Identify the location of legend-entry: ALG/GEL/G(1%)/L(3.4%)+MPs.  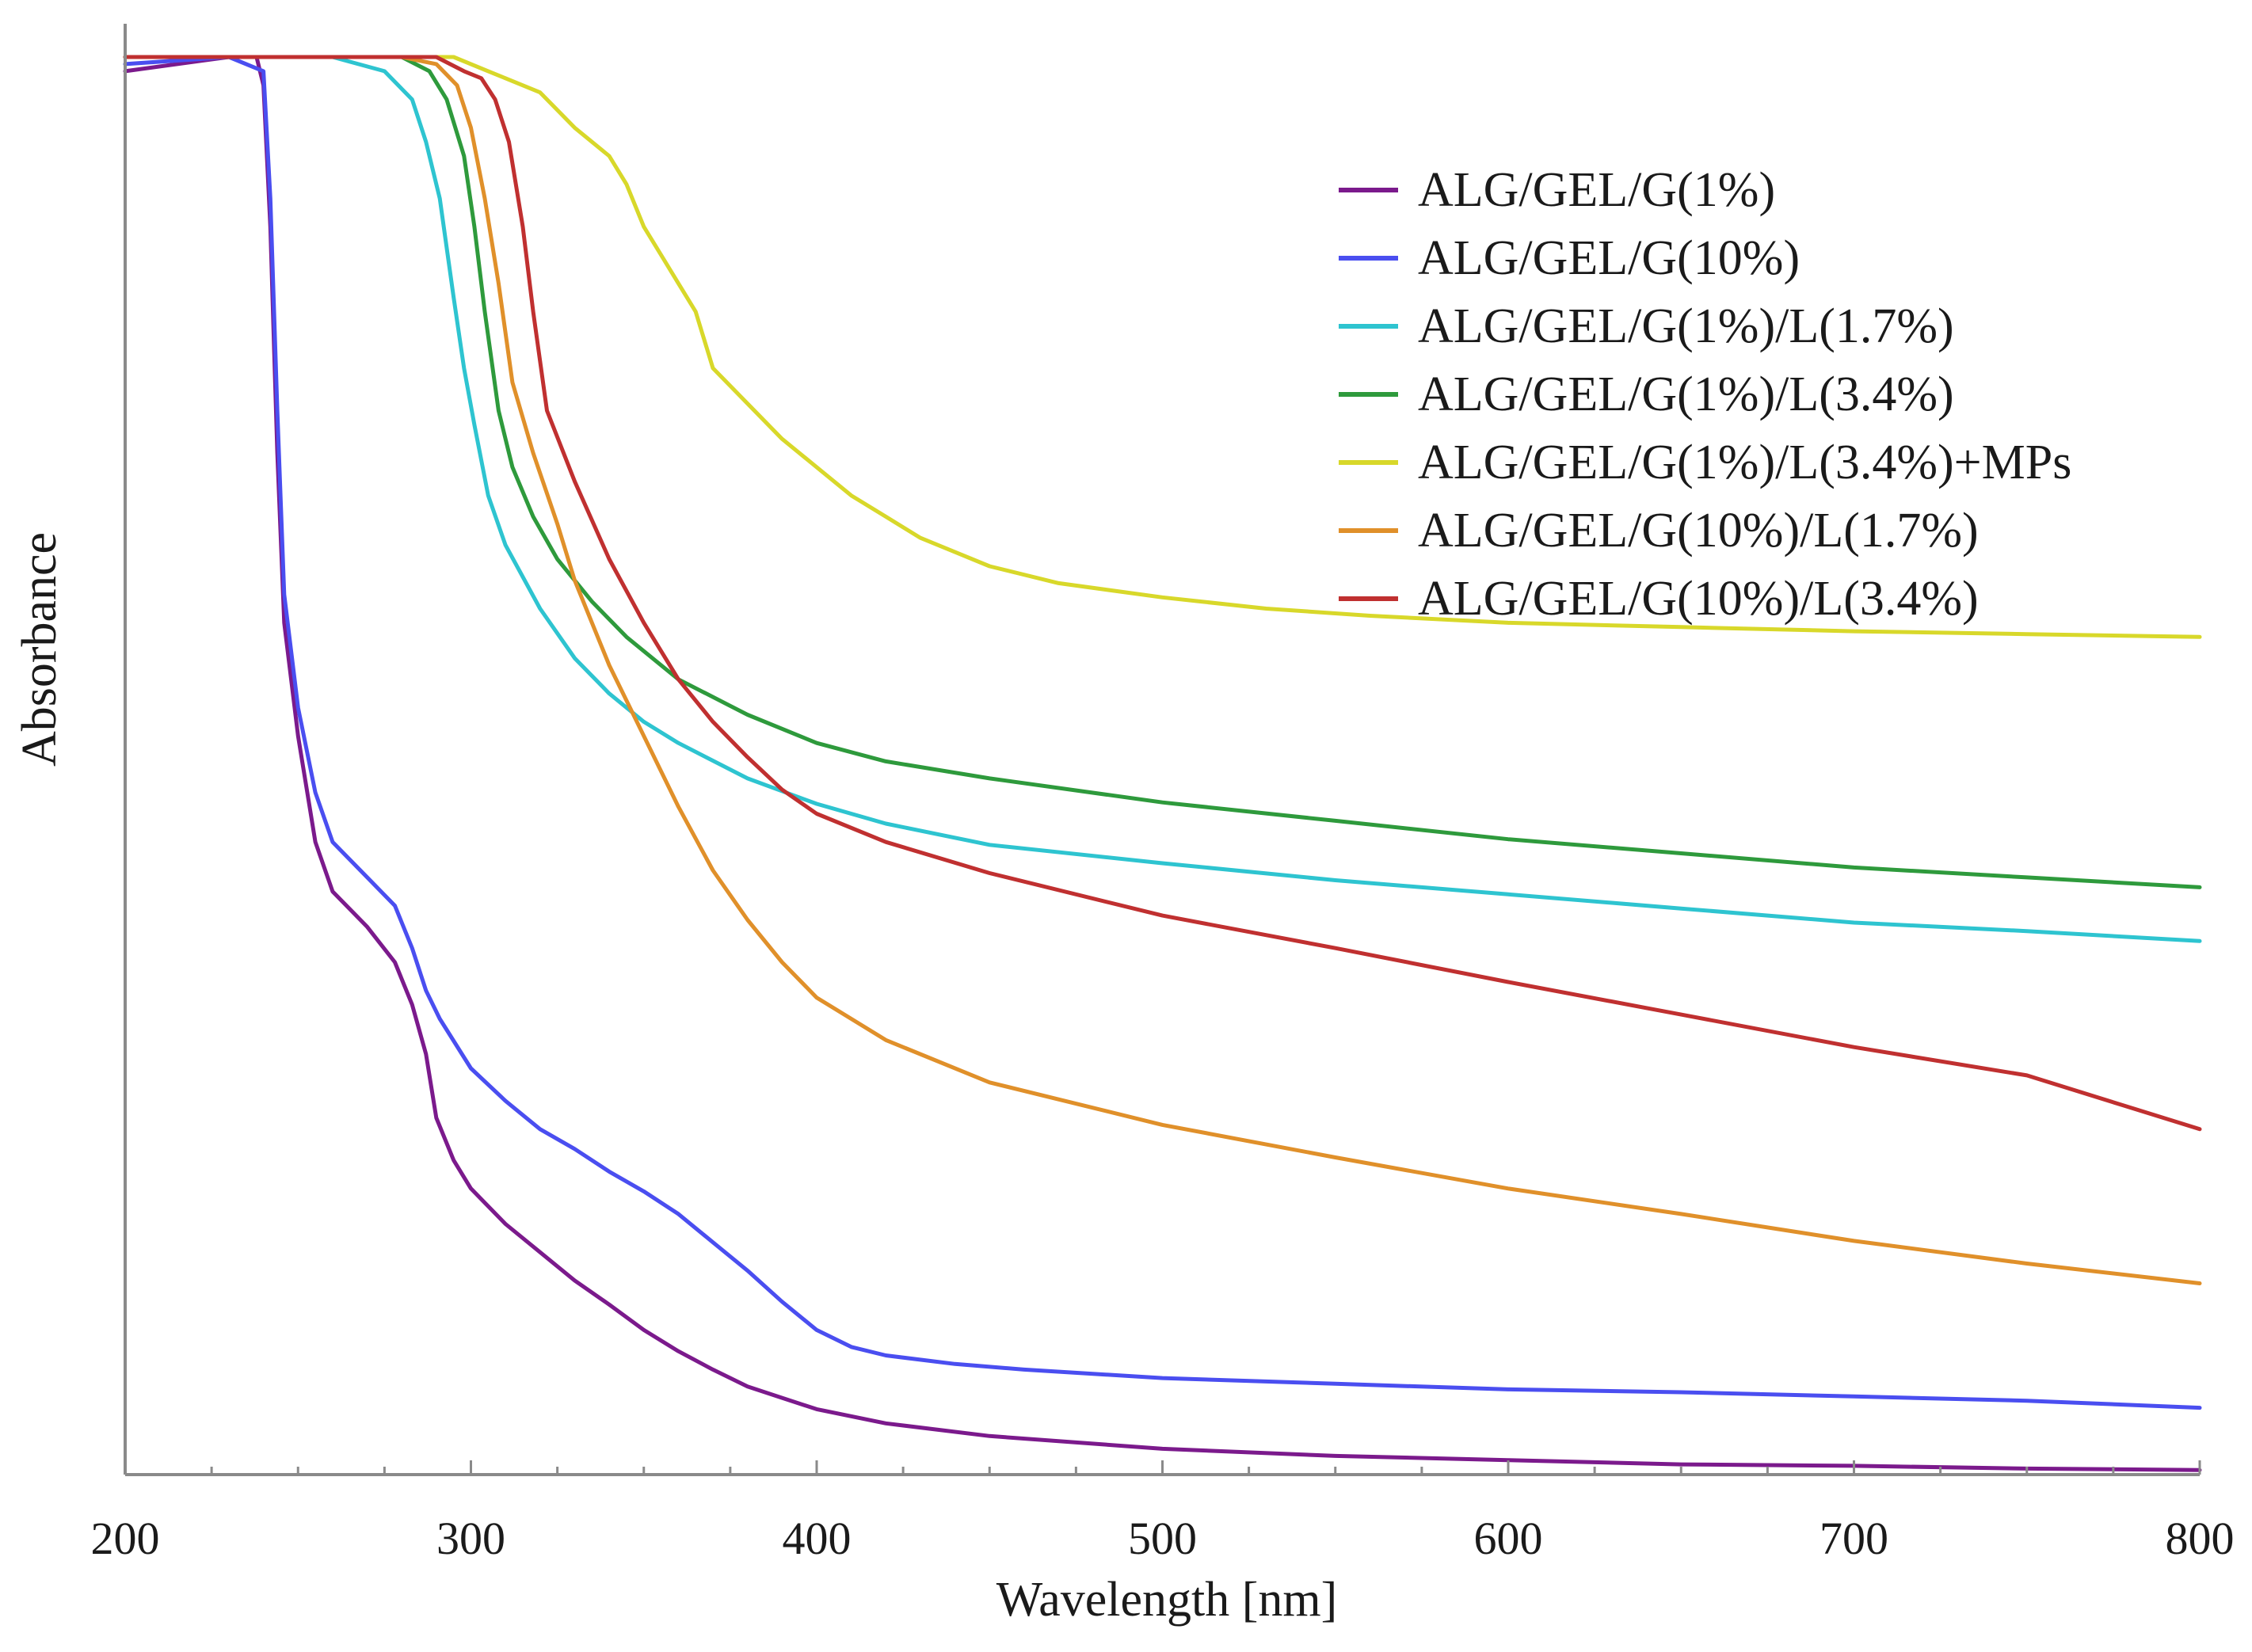
(1705, 462).